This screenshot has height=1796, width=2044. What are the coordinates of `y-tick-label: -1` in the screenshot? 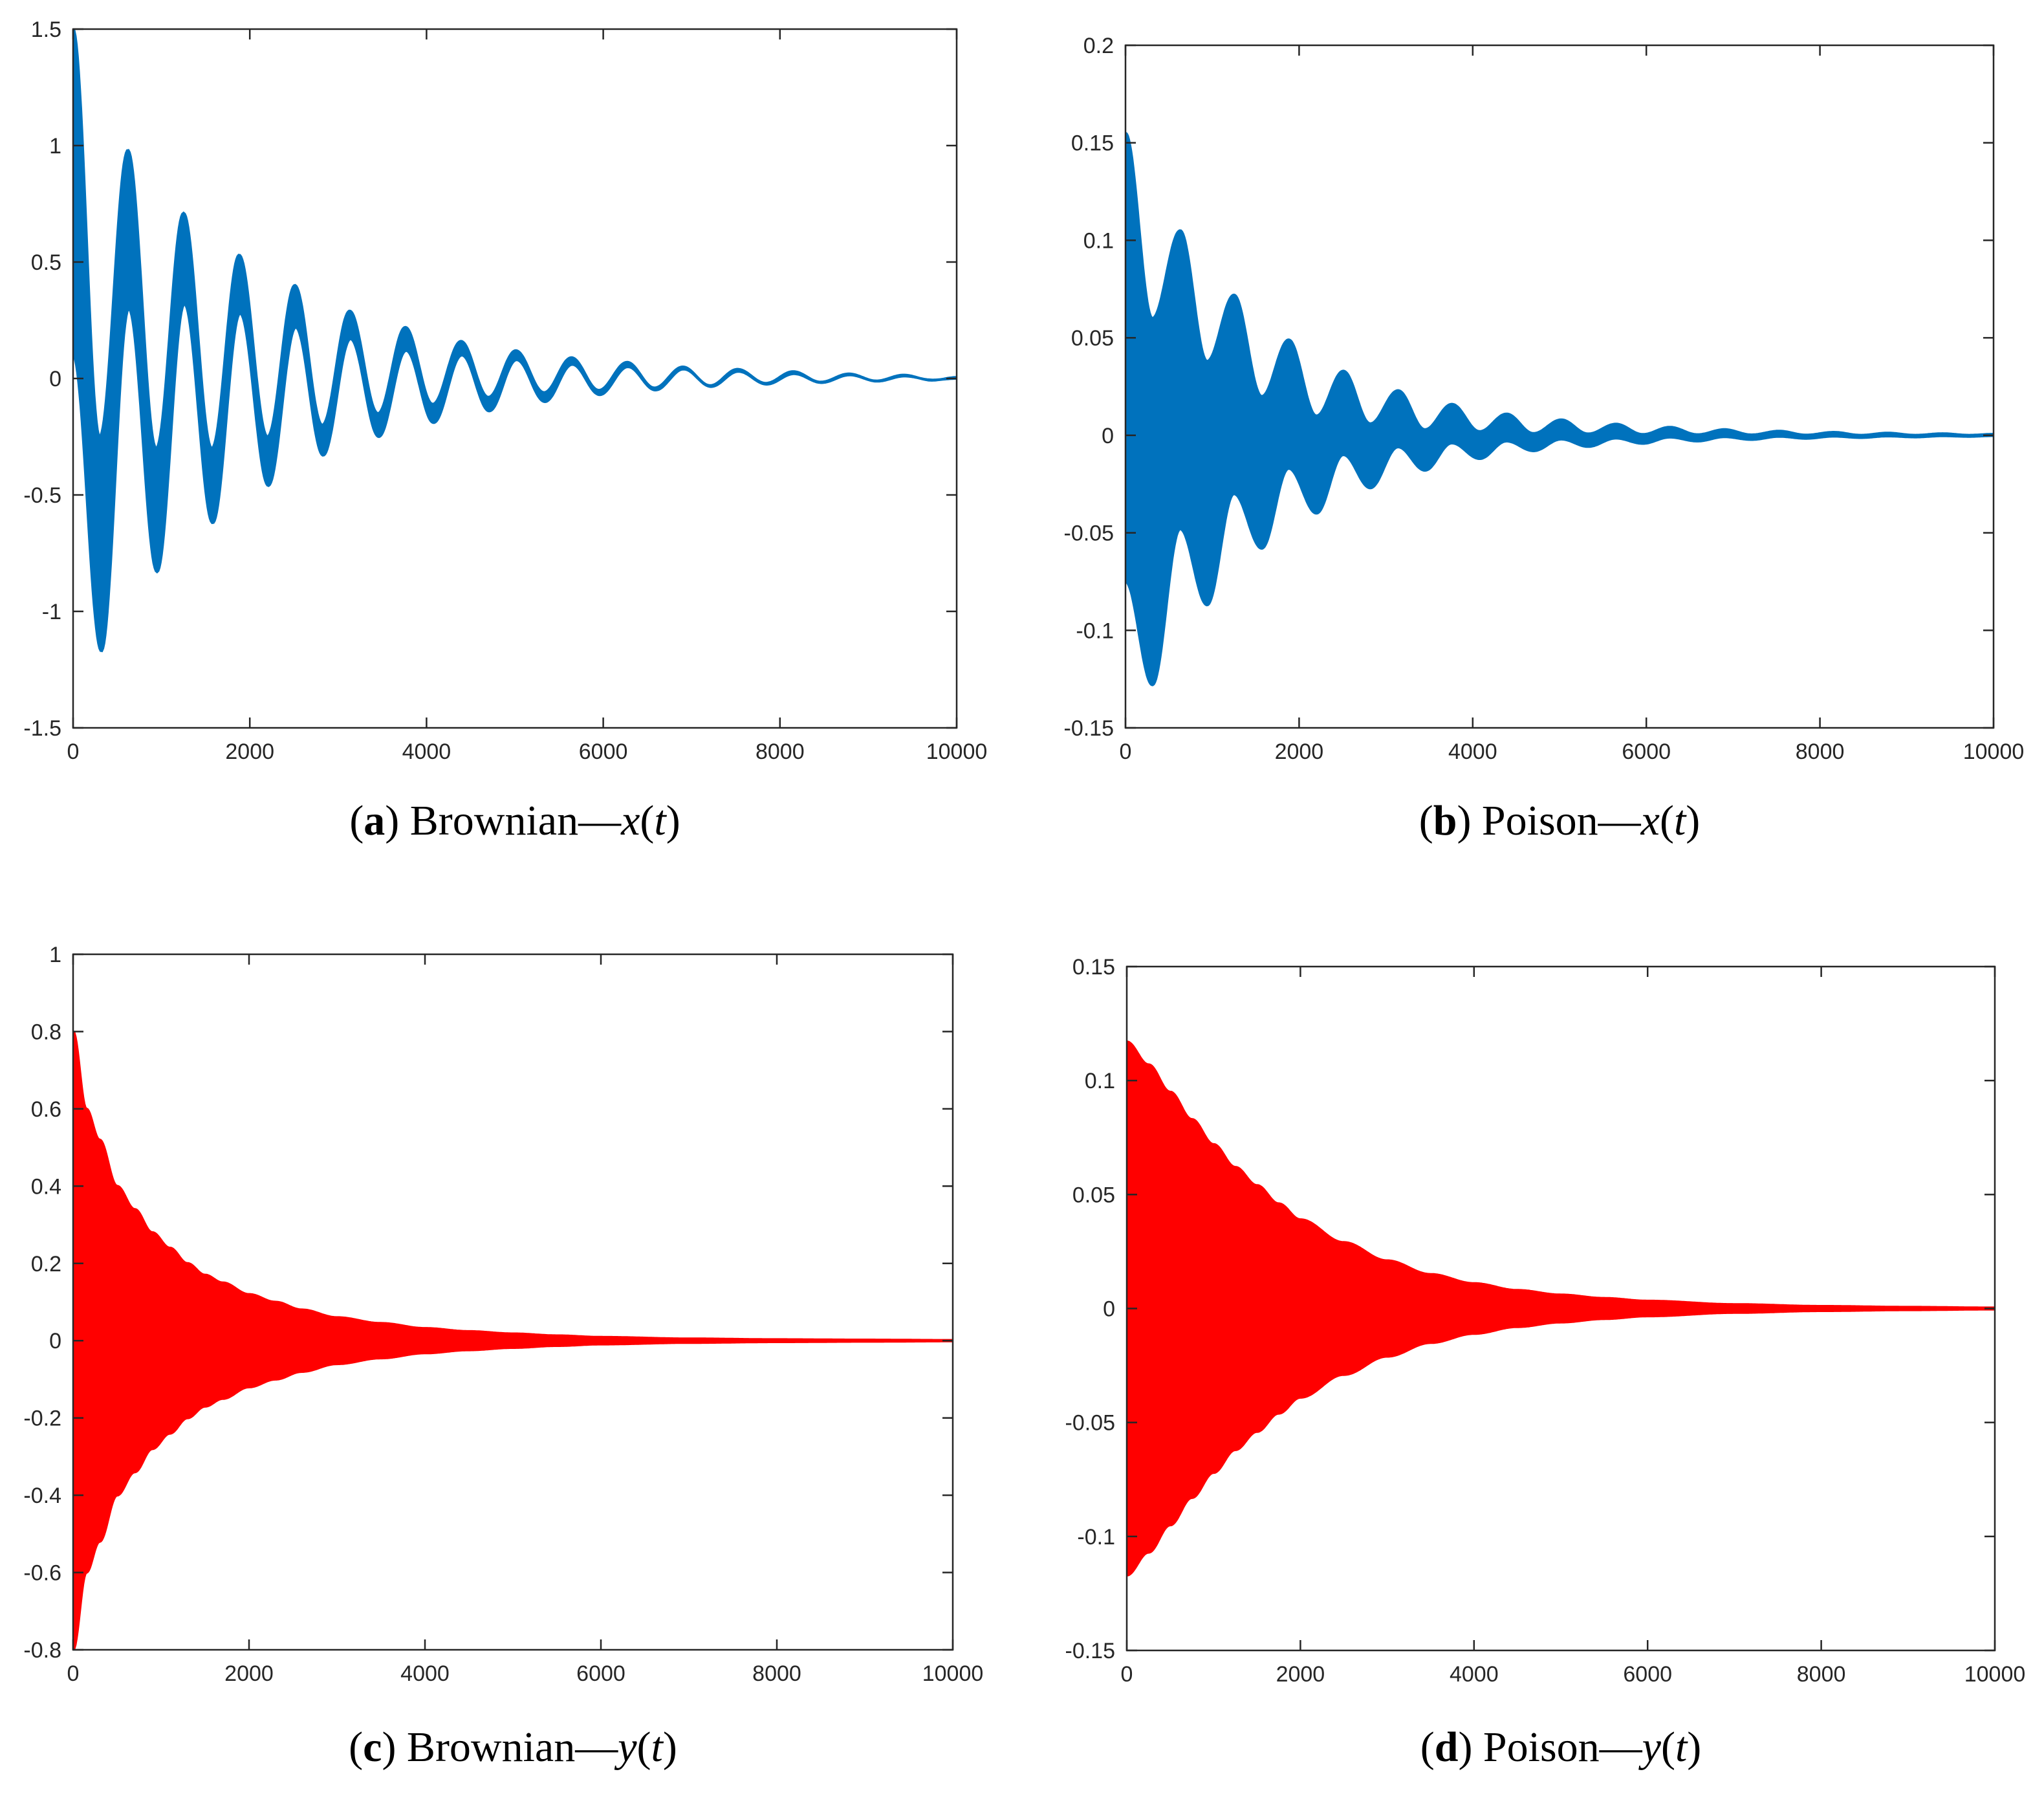 It's located at (51, 612).